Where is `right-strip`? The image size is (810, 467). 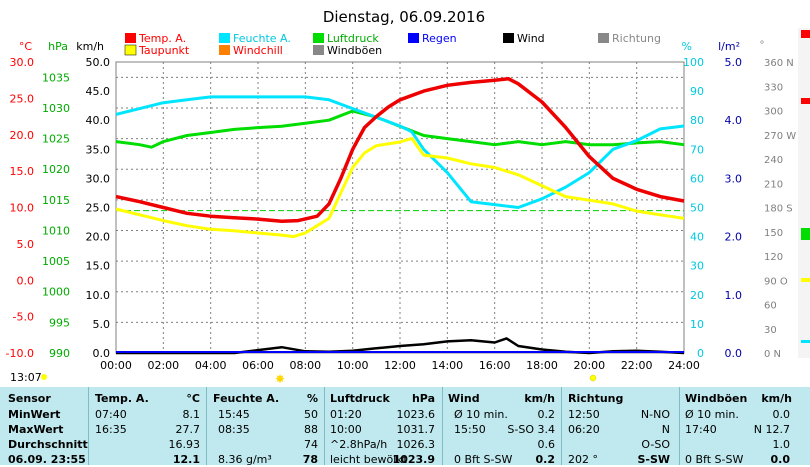 right-strip is located at coordinates (804, 193).